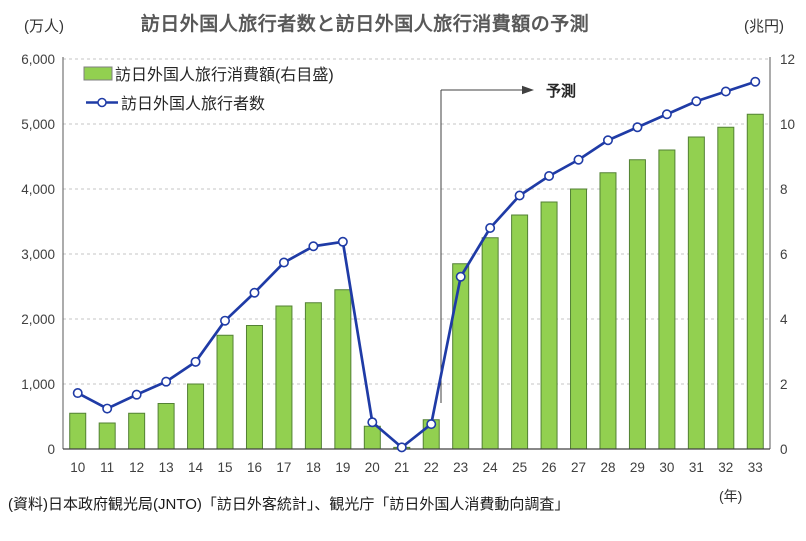 The width and height of the screenshot is (806, 541). What do you see at coordinates (38, 254) in the screenshot?
I see `left-tick-label: 3,000` at bounding box center [38, 254].